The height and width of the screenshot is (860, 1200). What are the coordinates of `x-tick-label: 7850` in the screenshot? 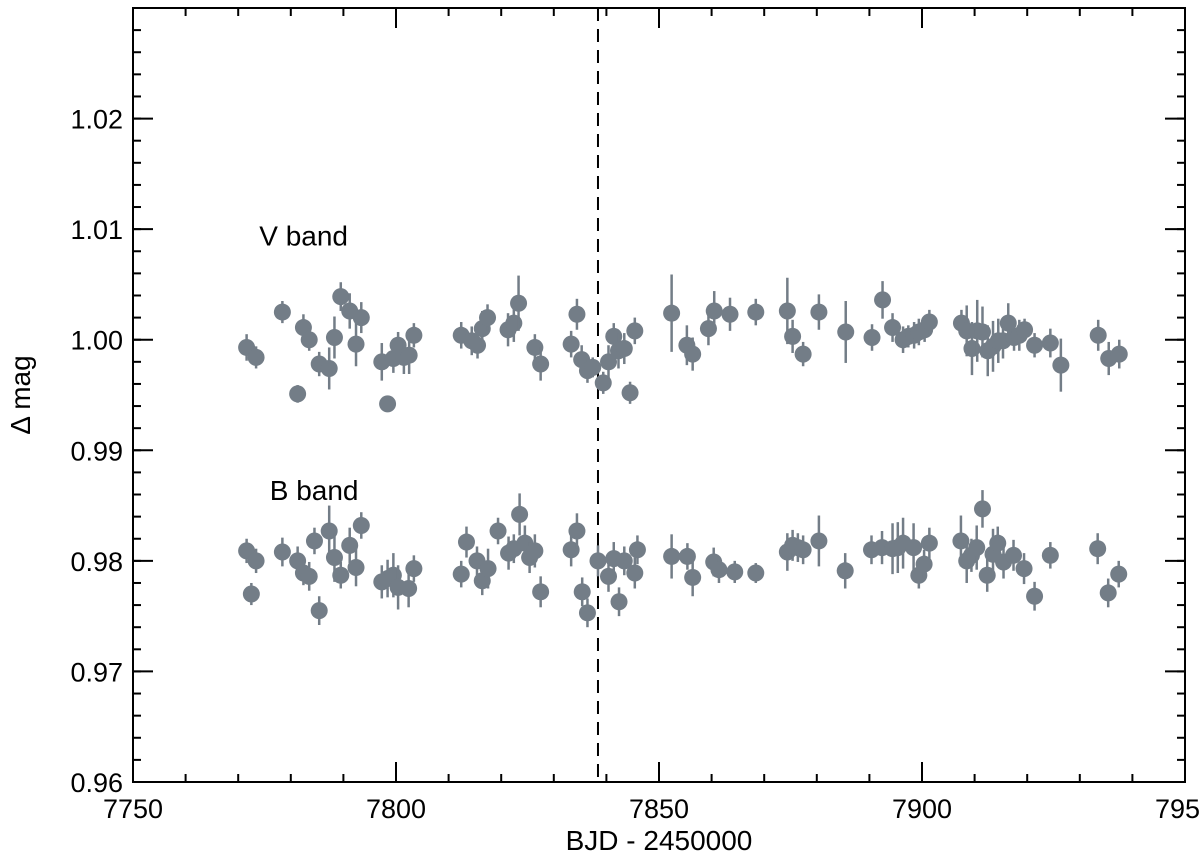 It's located at (659, 809).